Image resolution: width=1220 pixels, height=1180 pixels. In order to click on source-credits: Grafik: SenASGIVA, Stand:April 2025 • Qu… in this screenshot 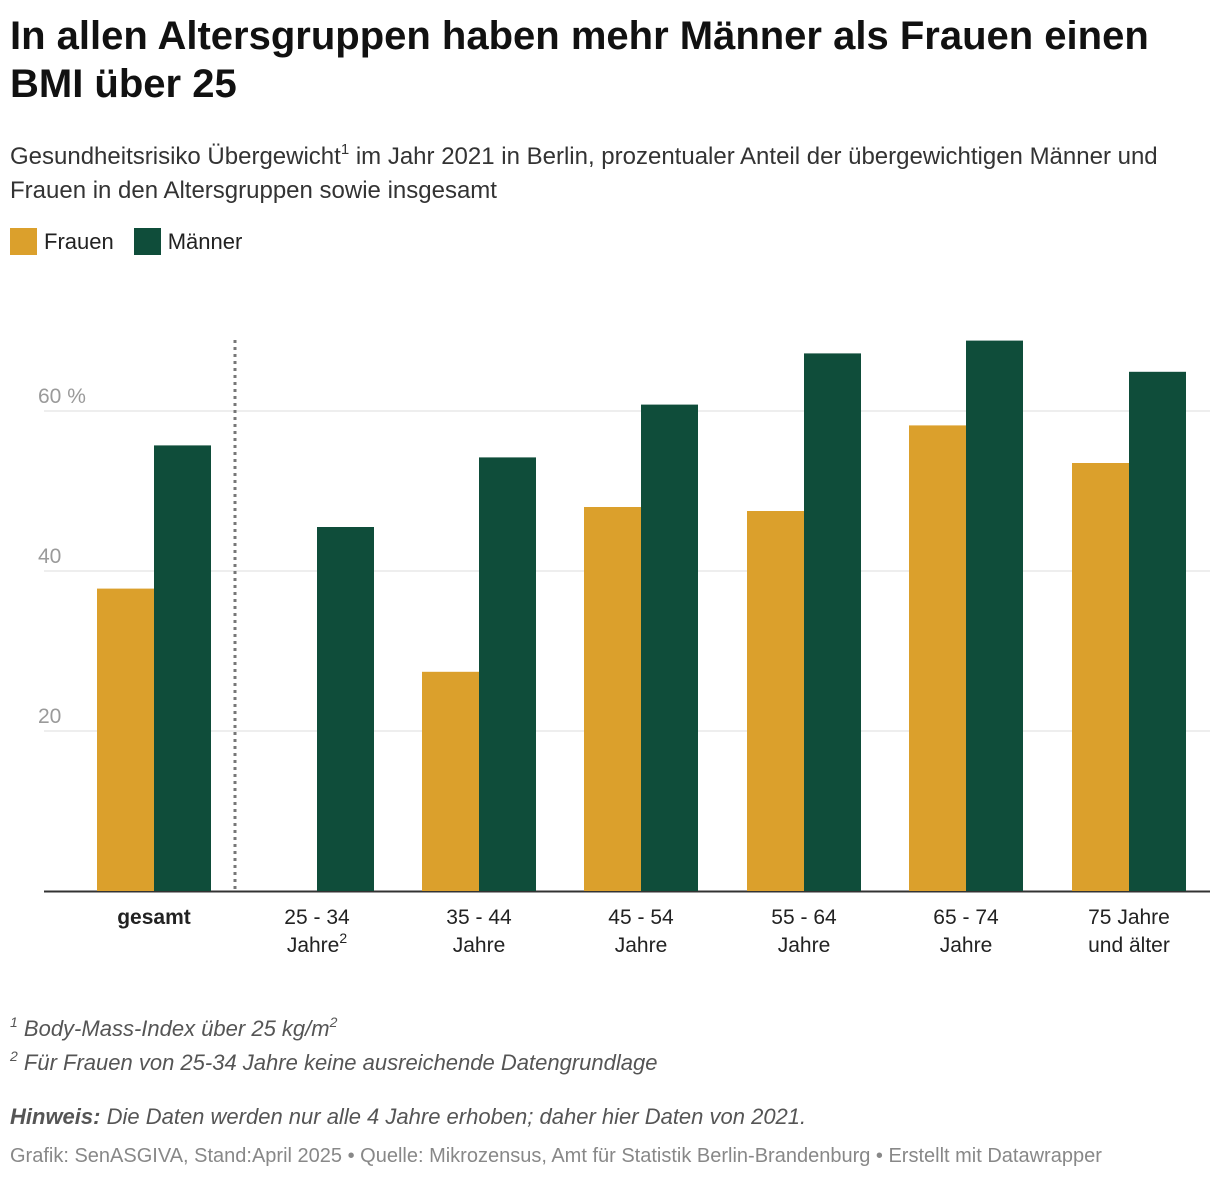, I will do `click(556, 1156)`.